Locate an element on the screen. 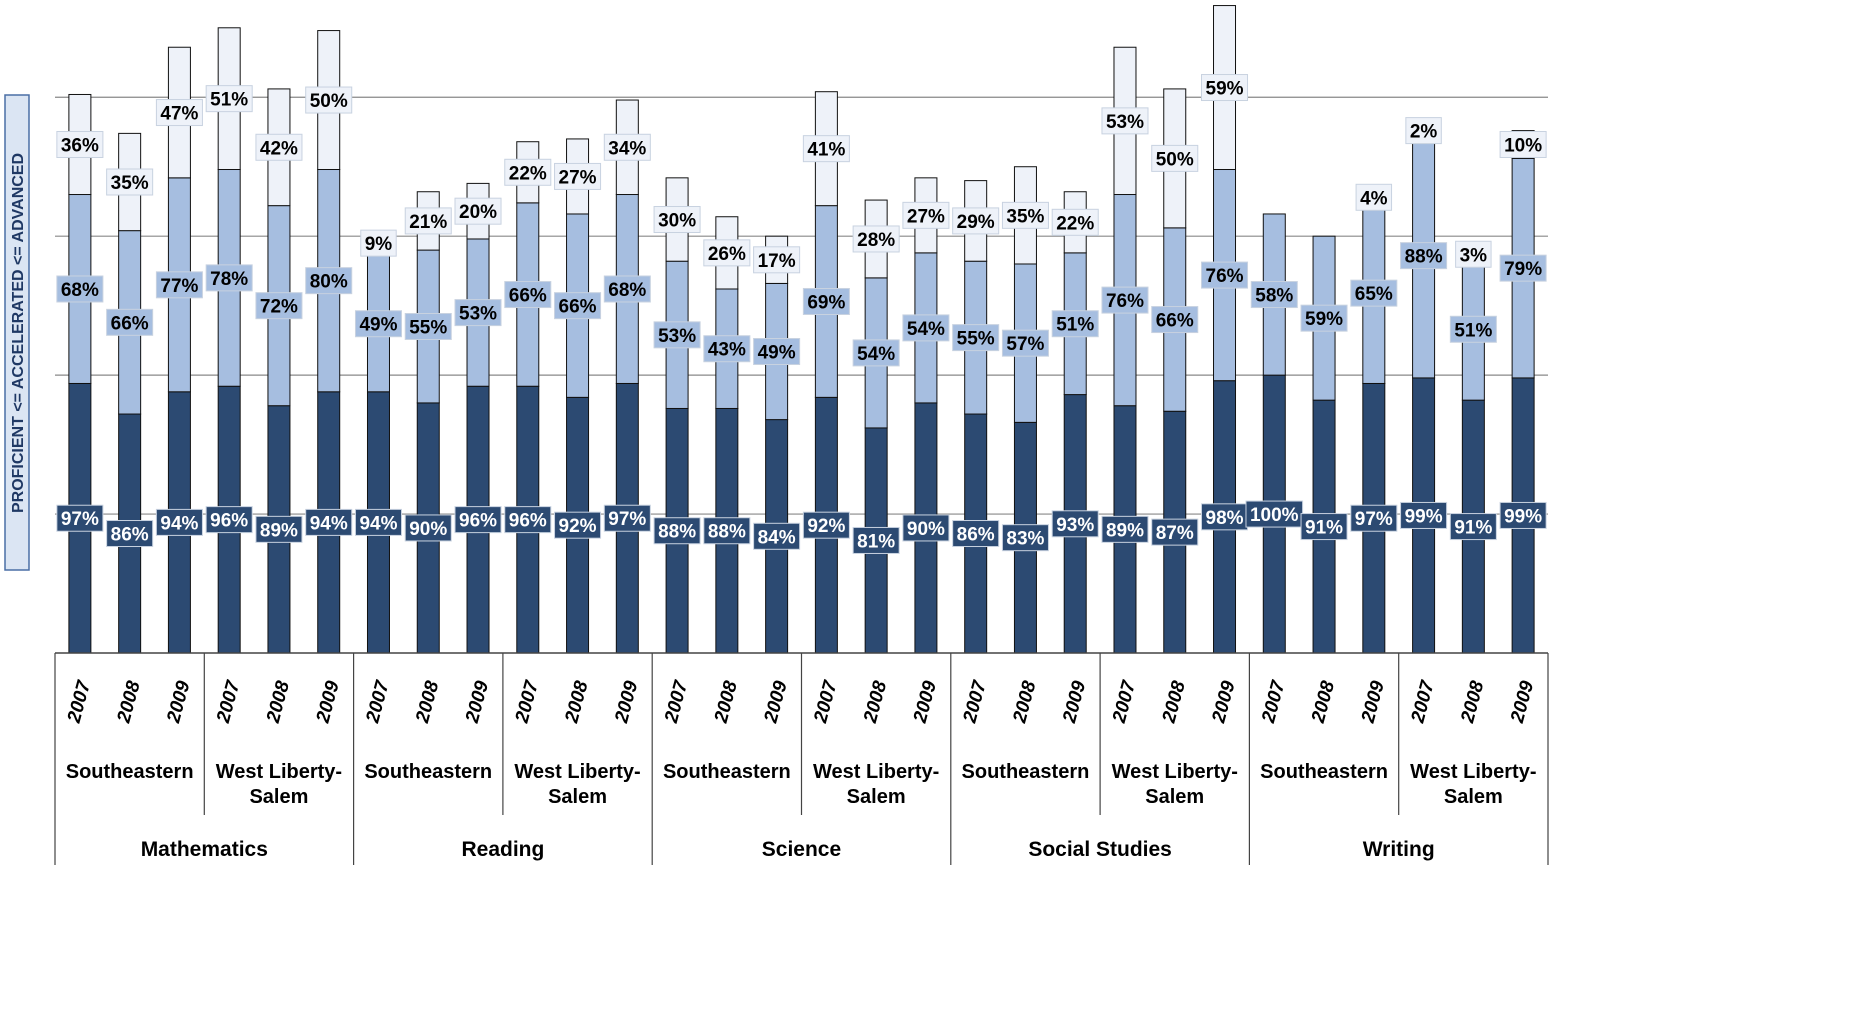  value-label: 43% is located at coordinates (727, 349).